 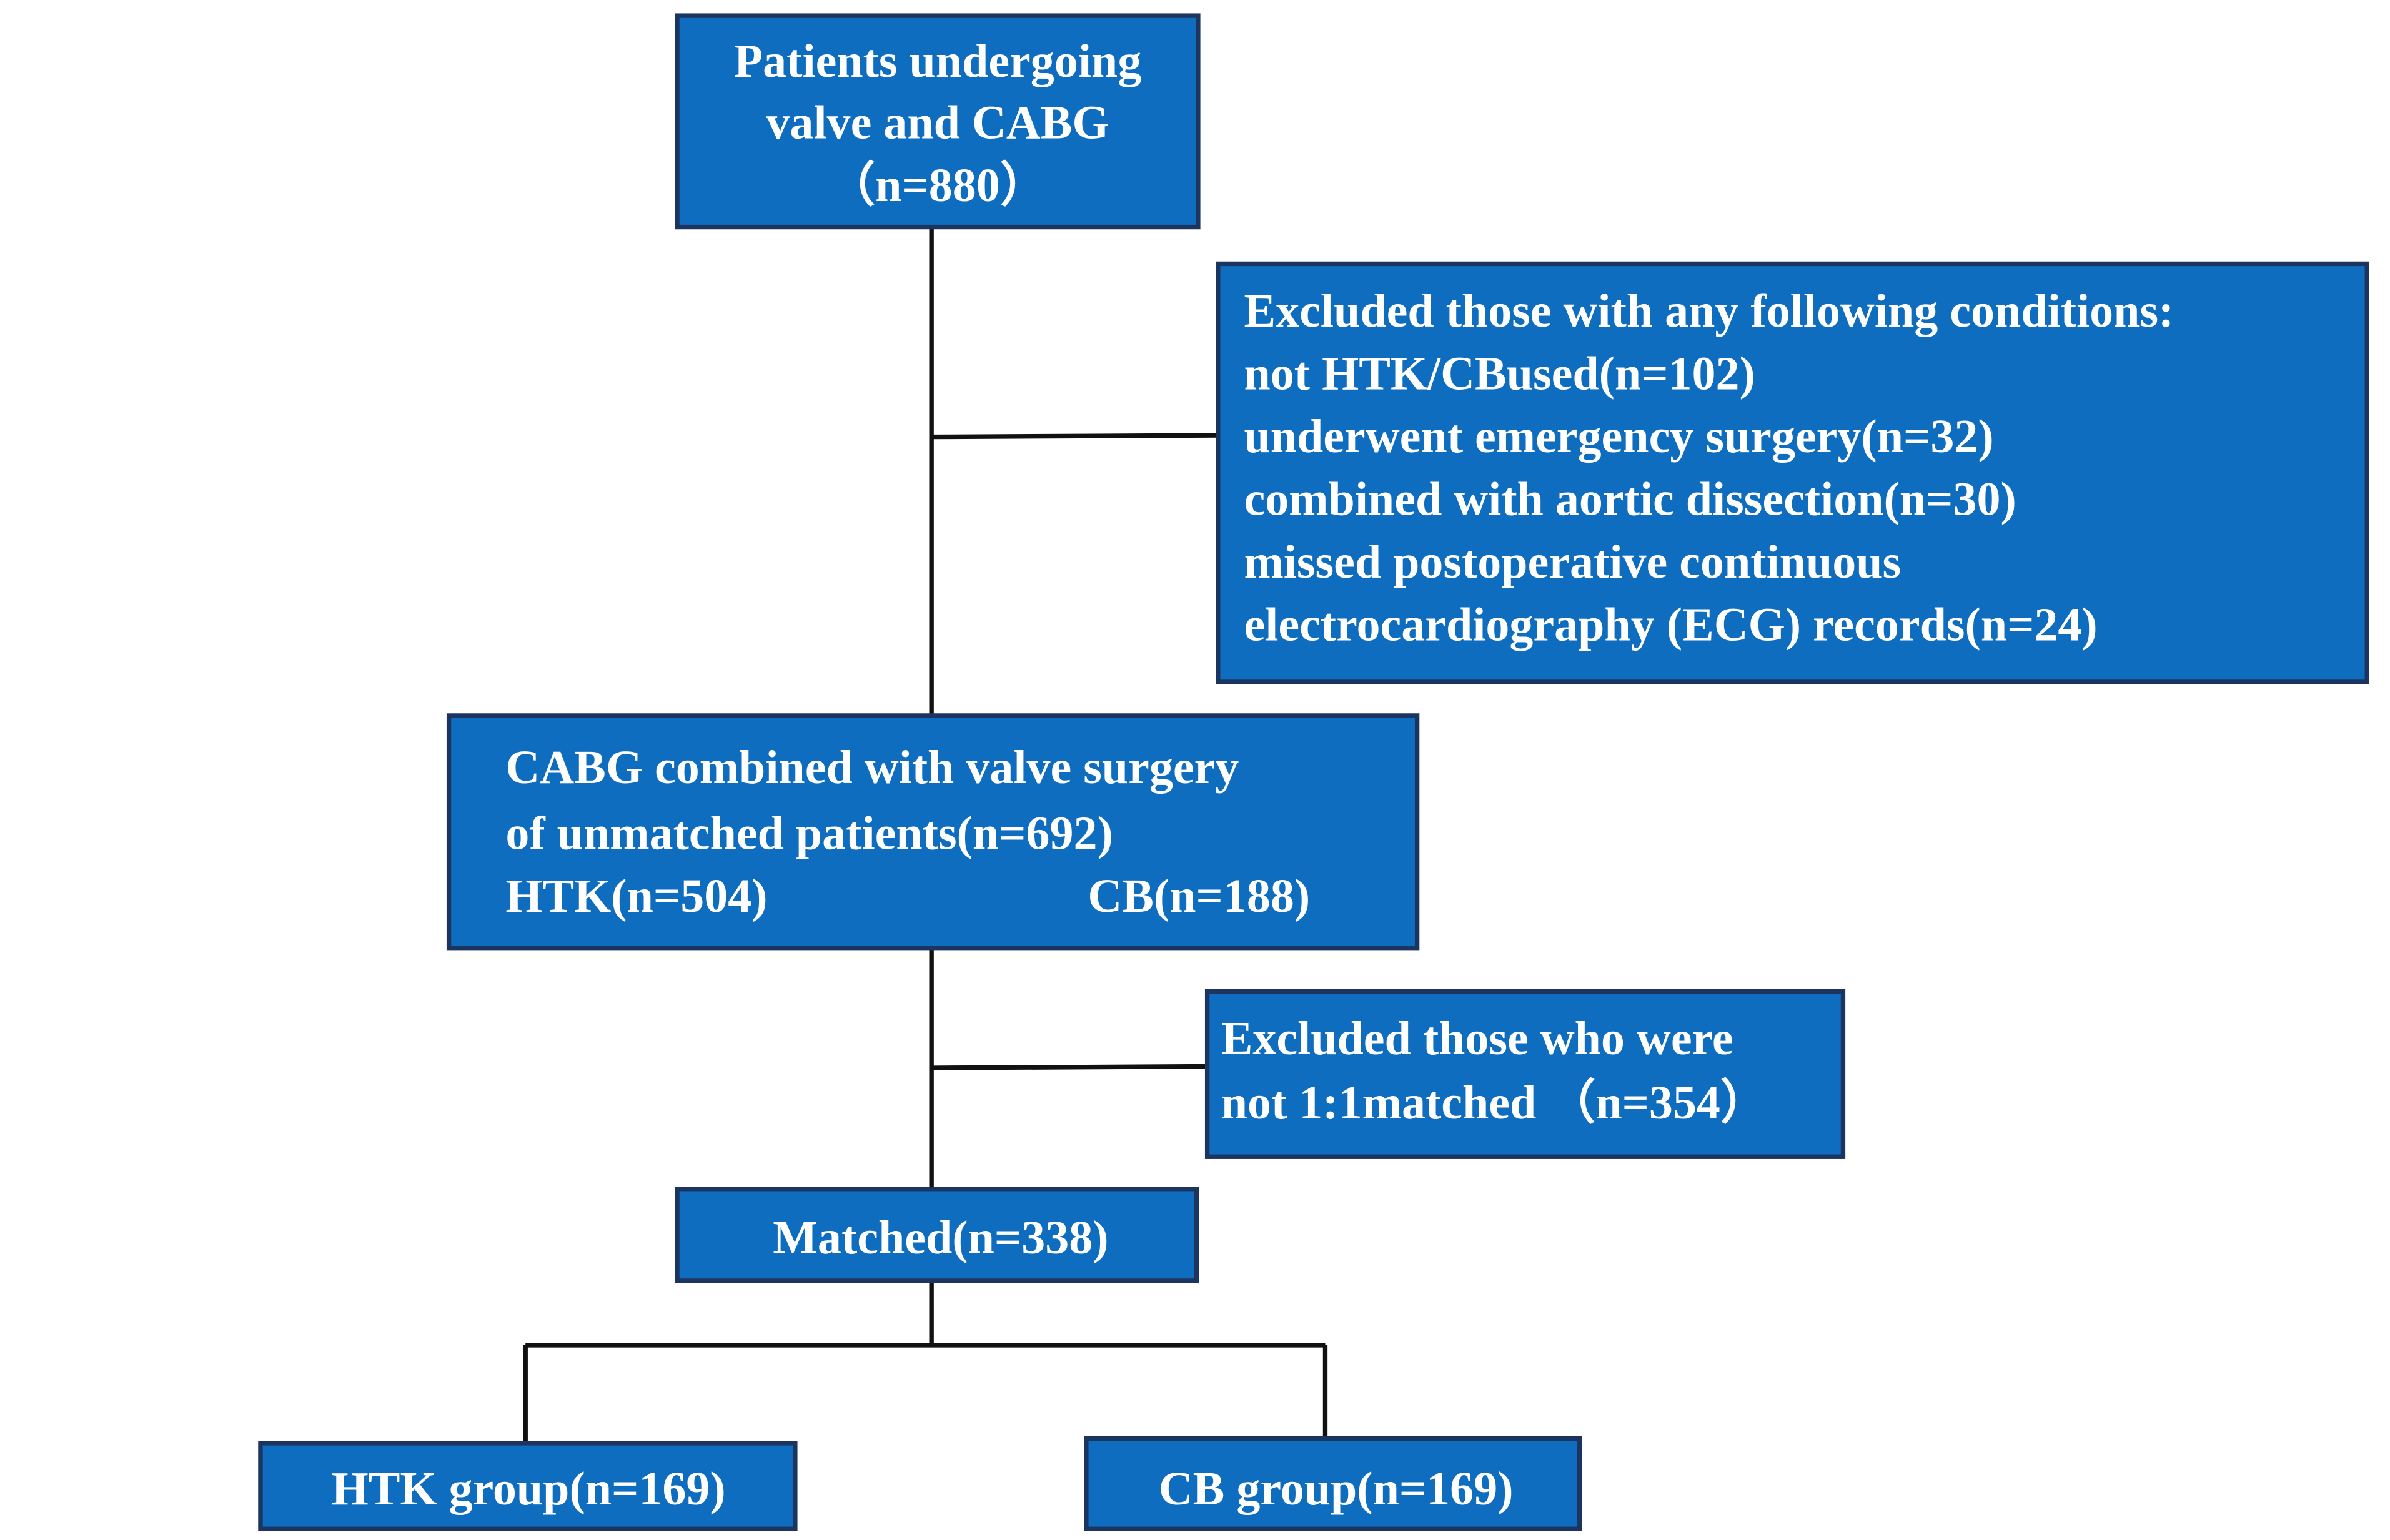 What do you see at coordinates (938, 185) in the screenshot?
I see `node-text: （n=880）` at bounding box center [938, 185].